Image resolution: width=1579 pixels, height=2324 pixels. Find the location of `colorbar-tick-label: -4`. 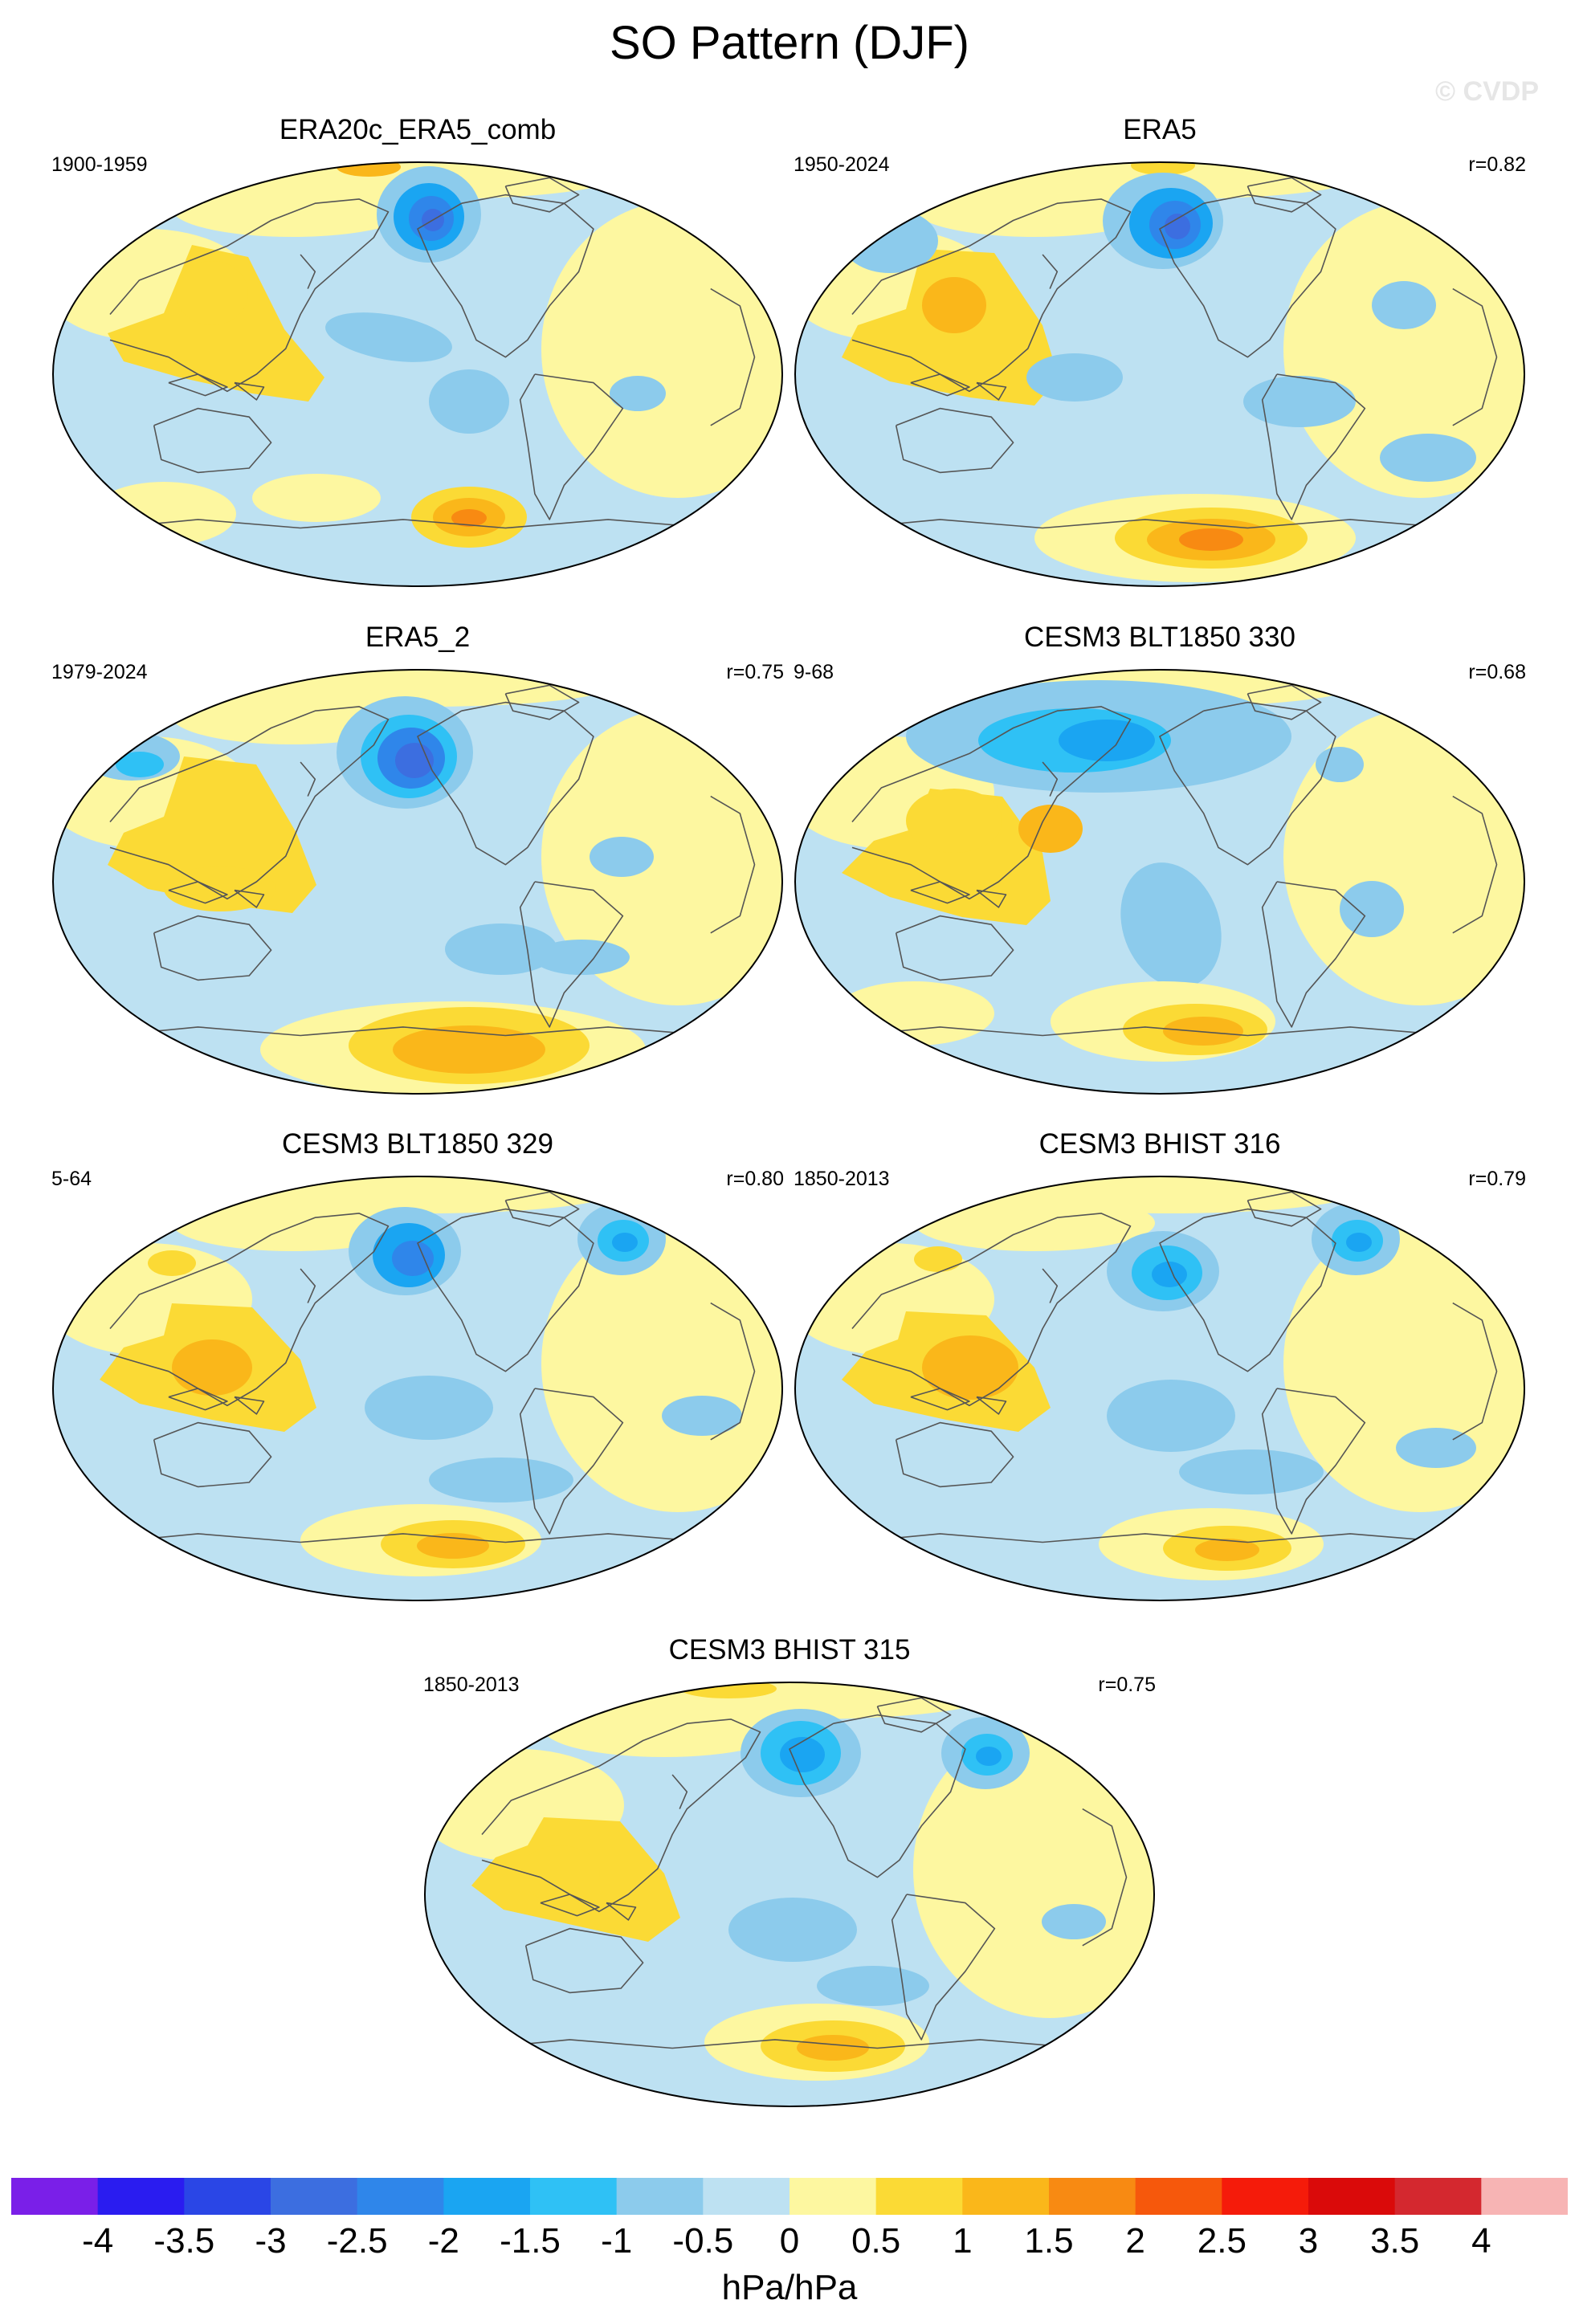

colorbar-tick-label: -4 is located at coordinates (98, 2241).